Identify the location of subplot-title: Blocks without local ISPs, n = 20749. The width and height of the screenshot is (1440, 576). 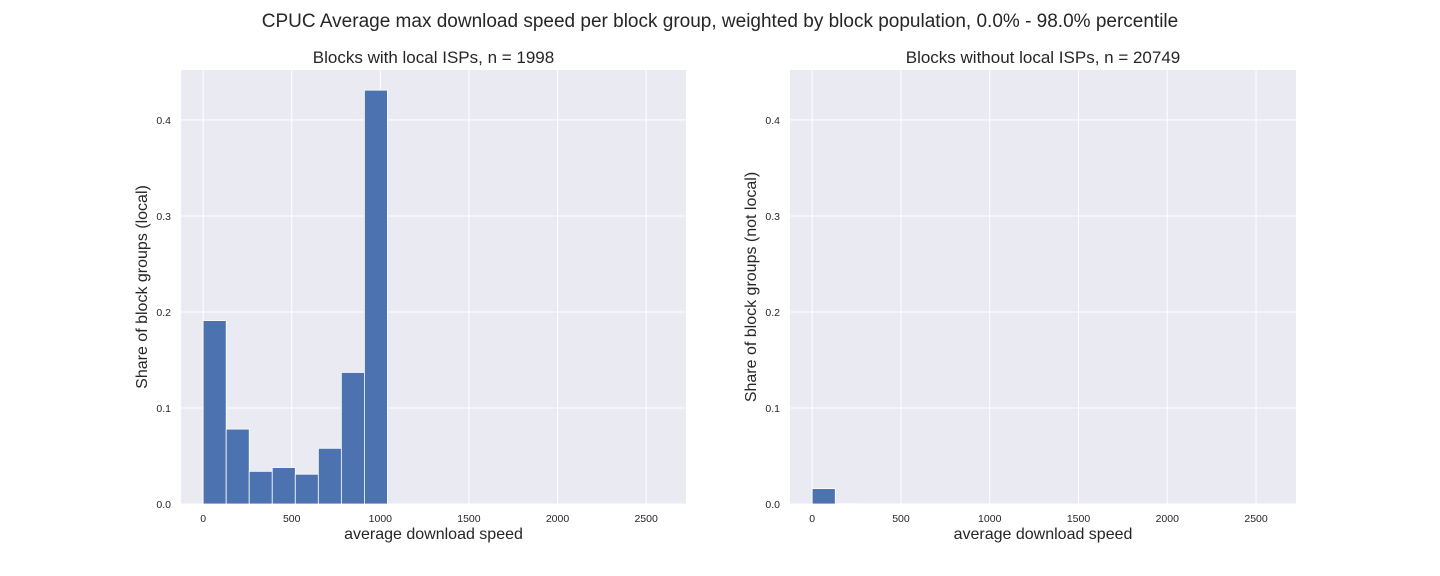
(1043, 57).